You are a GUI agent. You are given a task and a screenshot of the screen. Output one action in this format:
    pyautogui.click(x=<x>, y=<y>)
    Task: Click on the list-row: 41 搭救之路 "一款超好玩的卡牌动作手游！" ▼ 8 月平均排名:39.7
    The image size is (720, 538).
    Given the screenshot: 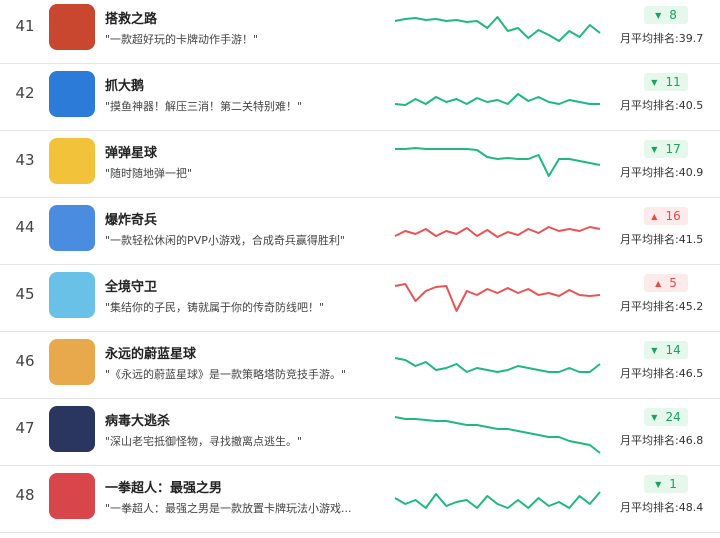 What is the action you would take?
    pyautogui.click(x=360, y=32)
    